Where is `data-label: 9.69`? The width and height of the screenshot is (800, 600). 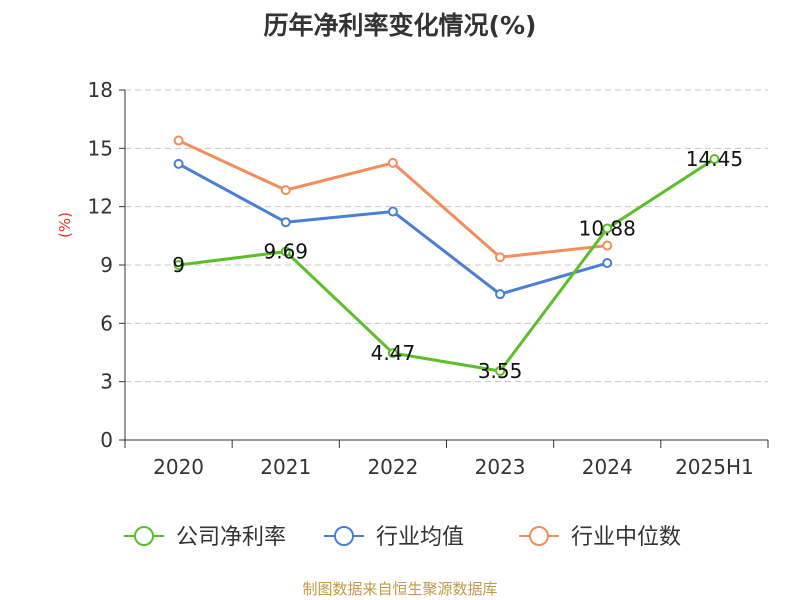
data-label: 9.69 is located at coordinates (285, 252).